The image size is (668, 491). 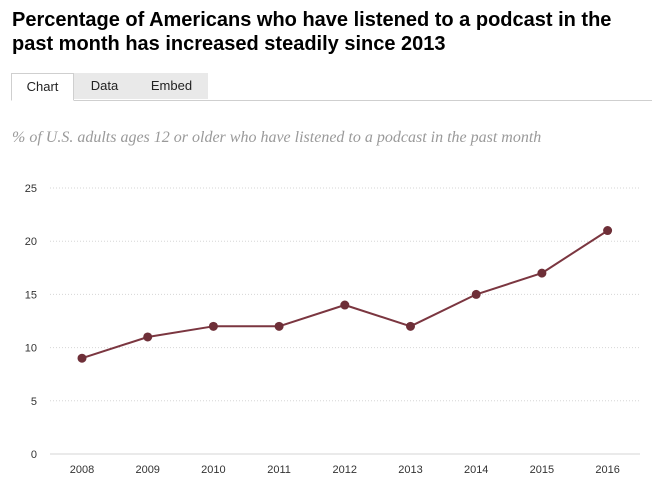 I want to click on y-tick-label: 10, so click(x=31, y=349).